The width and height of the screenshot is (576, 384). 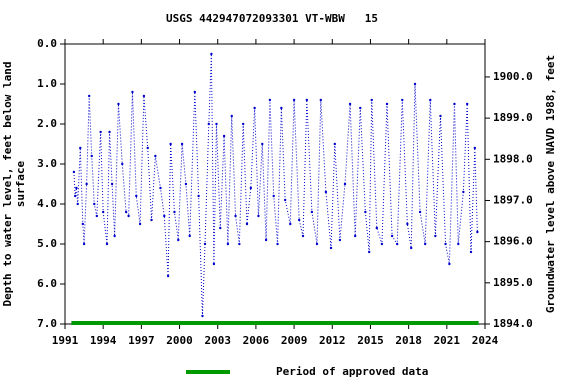 What do you see at coordinates (332, 340) in the screenshot?
I see `x-tick-label: 2012` at bounding box center [332, 340].